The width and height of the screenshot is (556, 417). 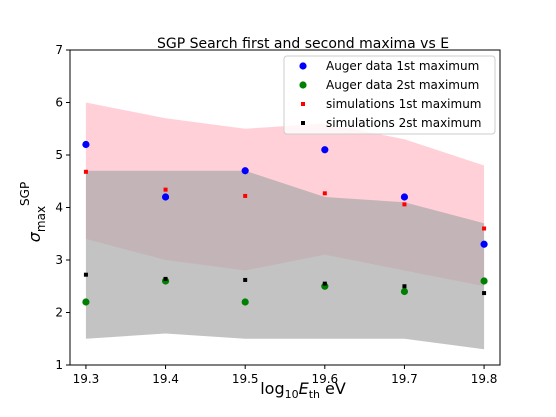 I want to click on x-tick-label: 19.5, so click(x=245, y=379).